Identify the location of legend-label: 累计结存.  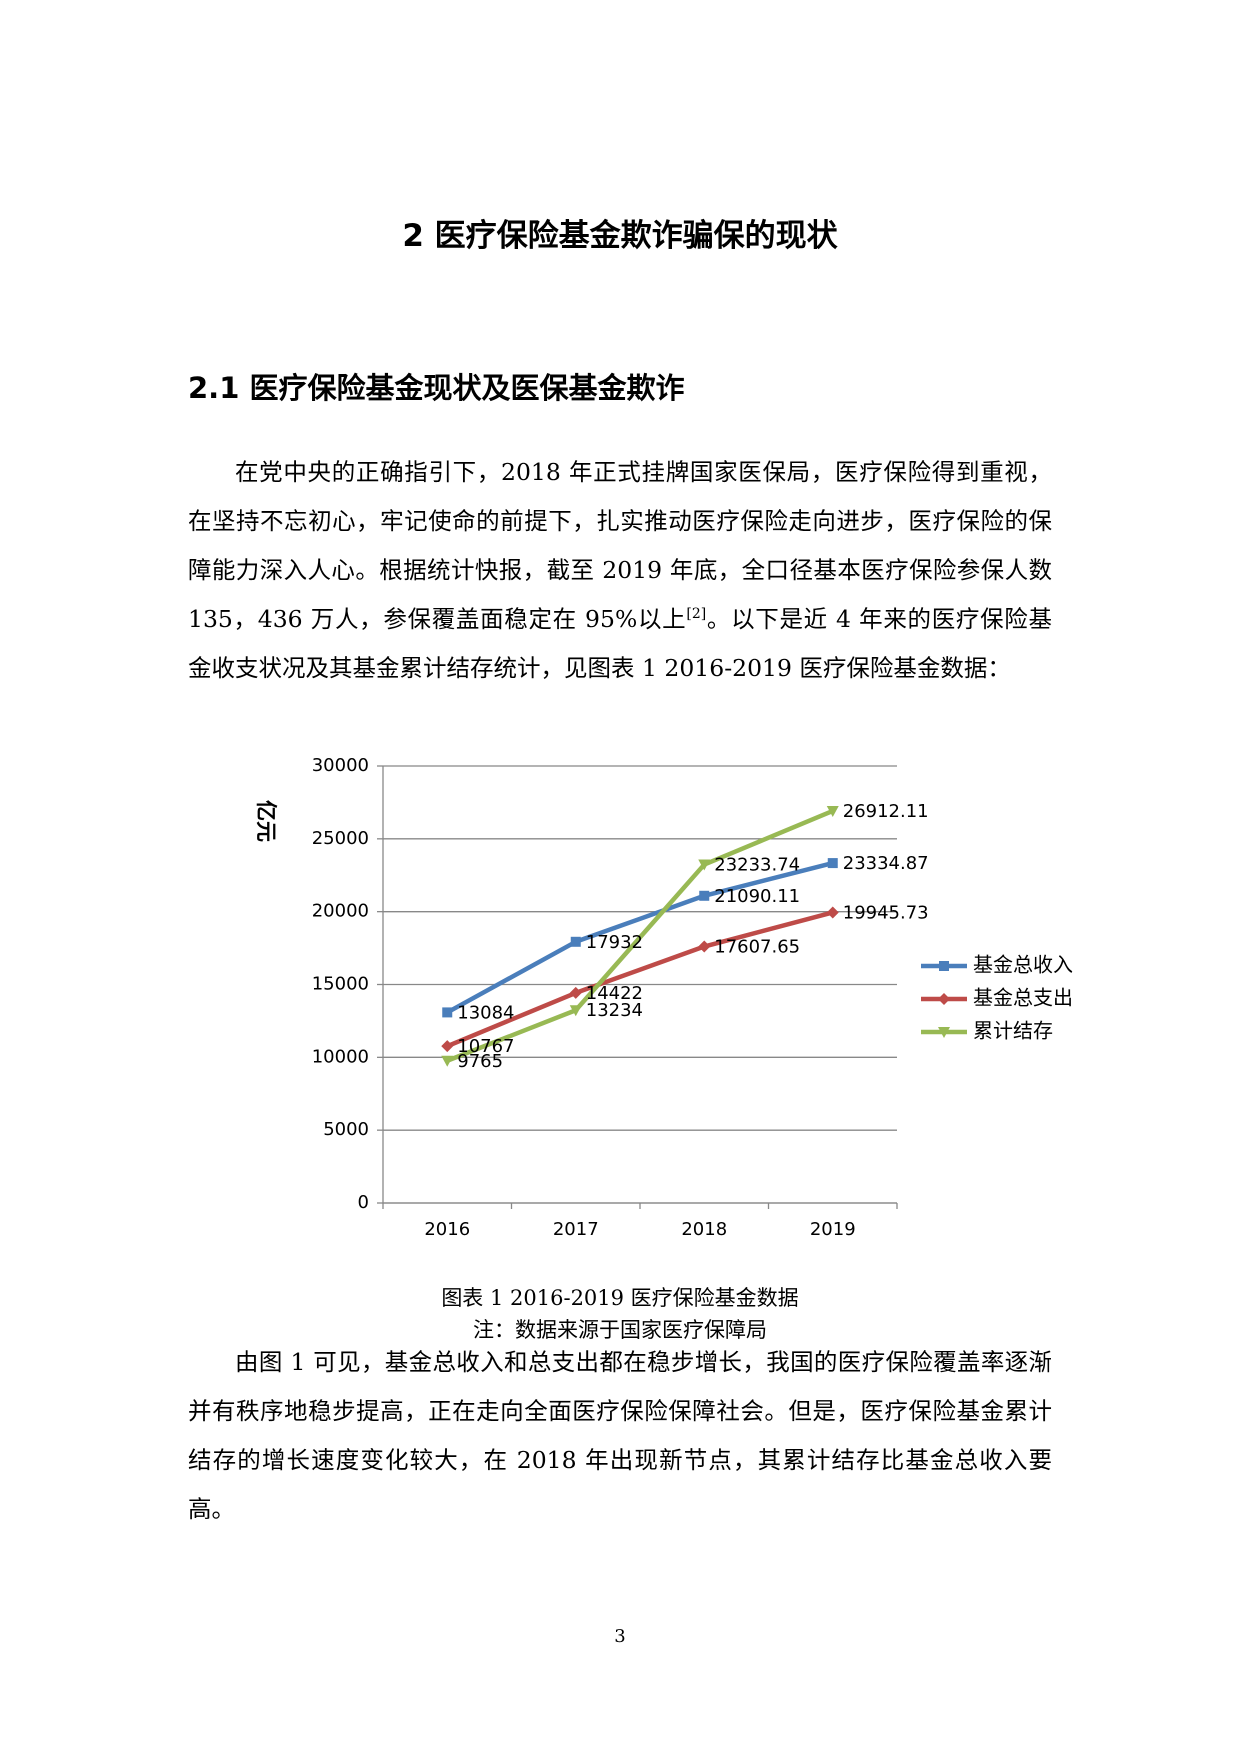
(1013, 1031).